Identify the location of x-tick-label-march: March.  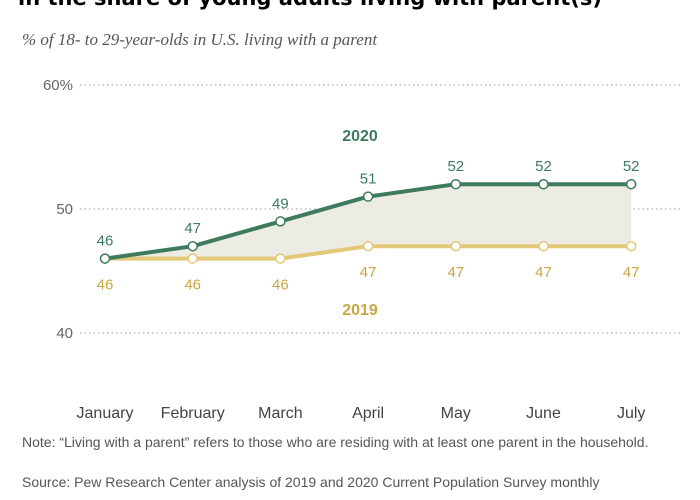
(280, 413).